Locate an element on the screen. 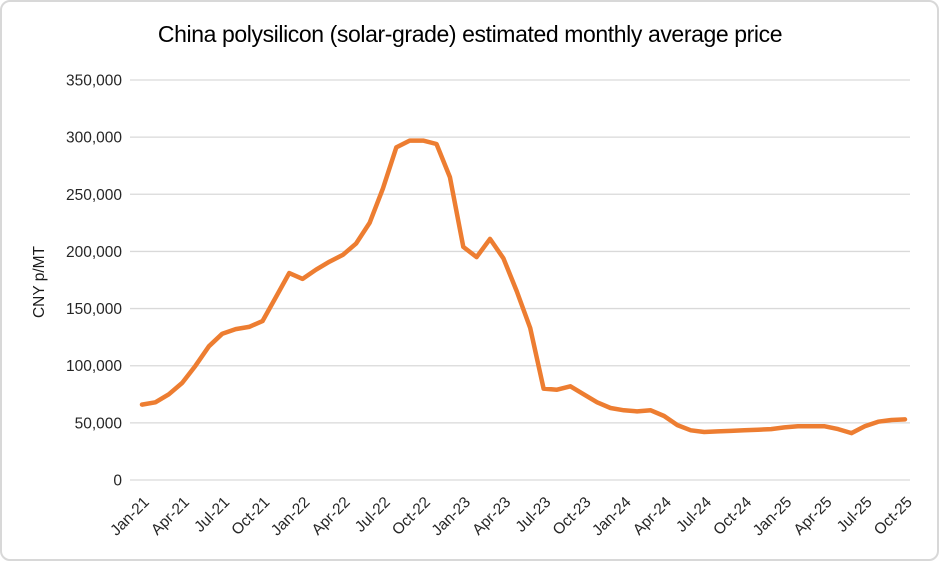  x-tick-label: Jan-24 is located at coordinates (612, 517).